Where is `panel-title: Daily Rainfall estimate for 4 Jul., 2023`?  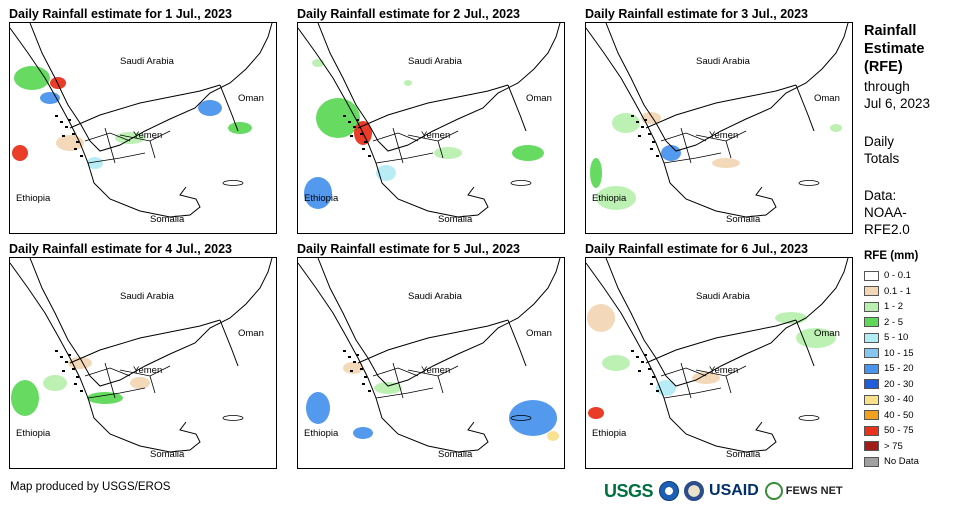
panel-title: Daily Rainfall estimate for 4 Jul., 2023 is located at coordinates (121, 249).